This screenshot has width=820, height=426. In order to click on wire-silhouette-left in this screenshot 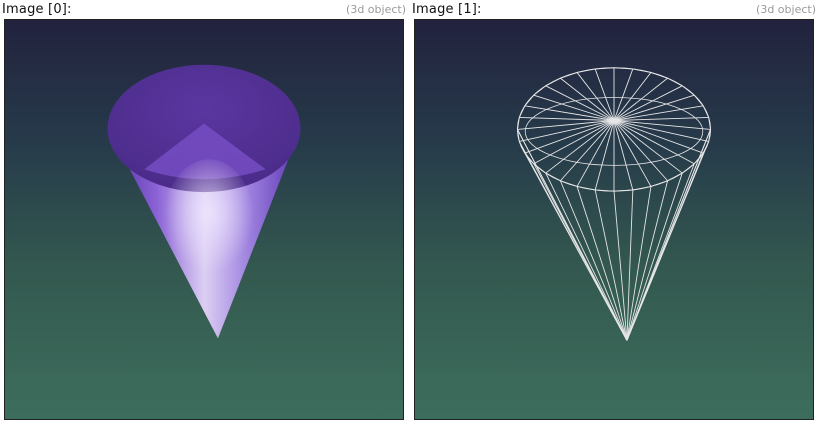, I will do `click(572, 235)`.